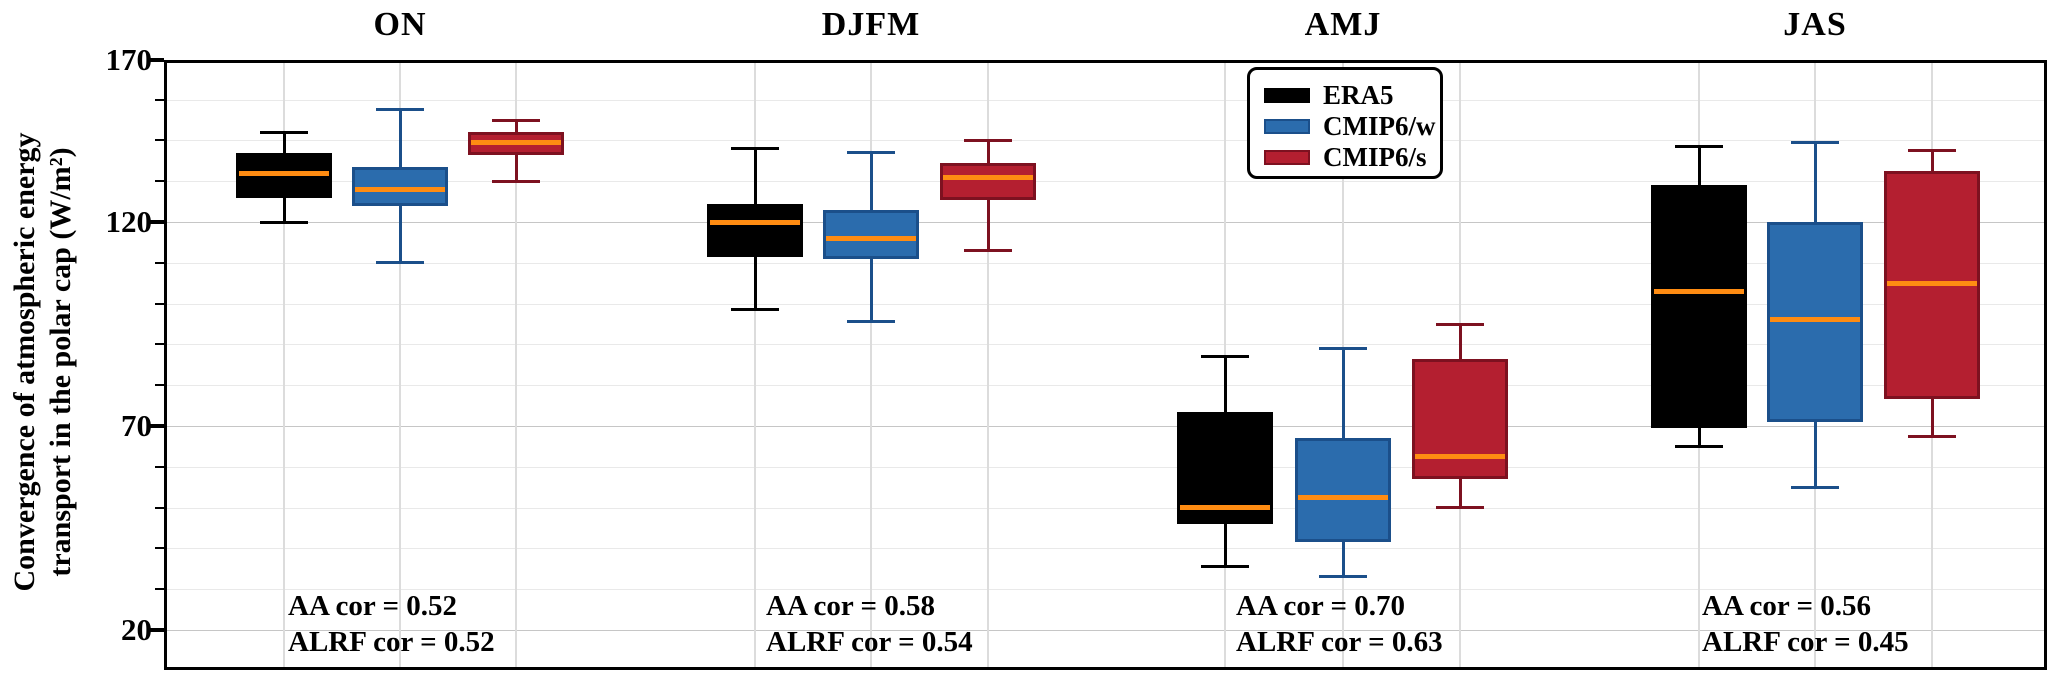  I want to click on boxplot-era5-jas-cap-upper, so click(1699, 147).